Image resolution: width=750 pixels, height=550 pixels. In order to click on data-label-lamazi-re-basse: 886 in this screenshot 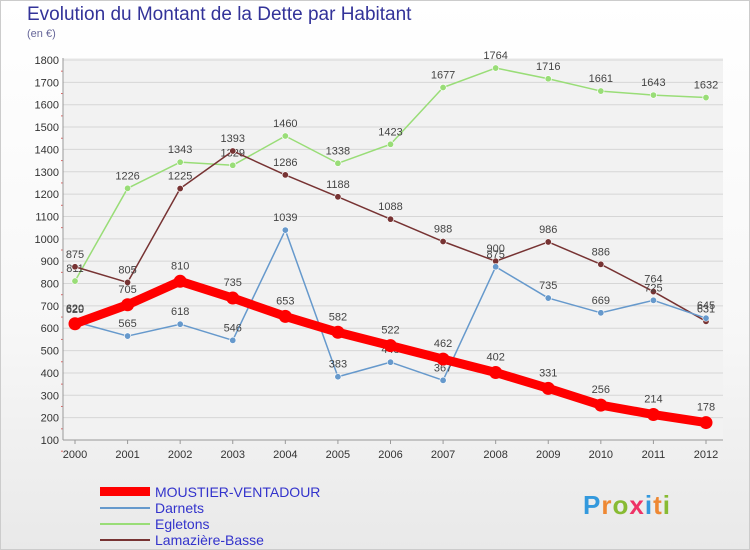, I will do `click(601, 252)`.